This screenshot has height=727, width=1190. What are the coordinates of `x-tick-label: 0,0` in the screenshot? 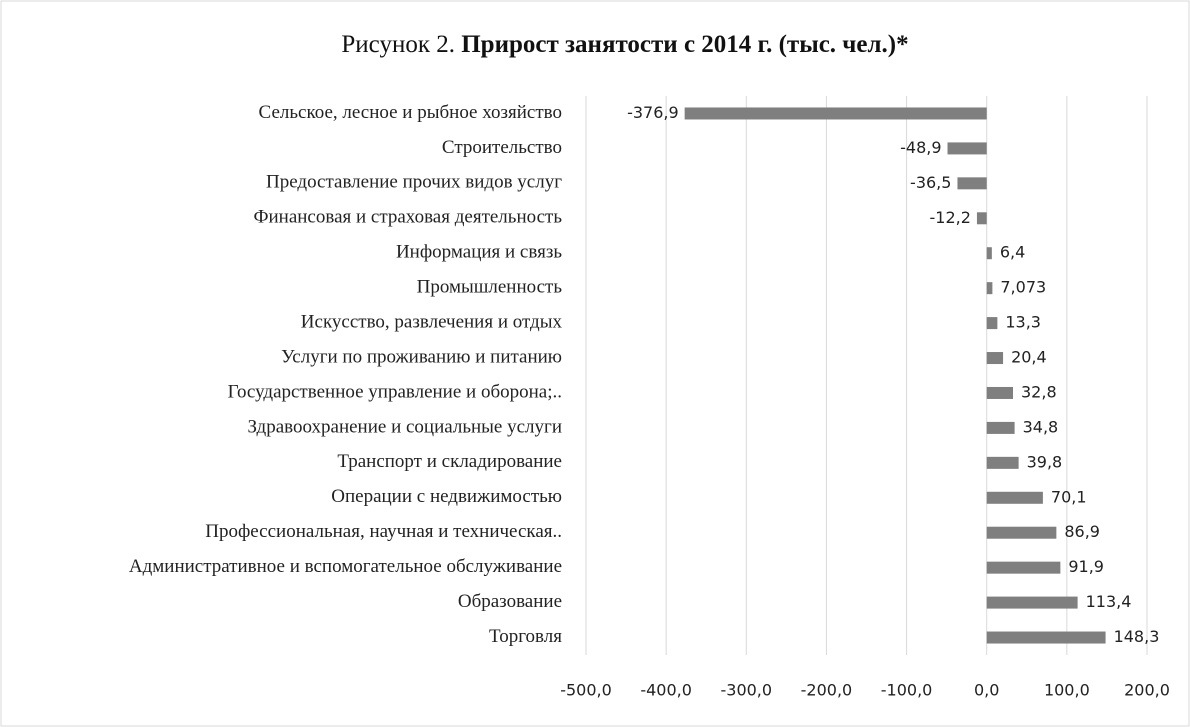 It's located at (986, 690).